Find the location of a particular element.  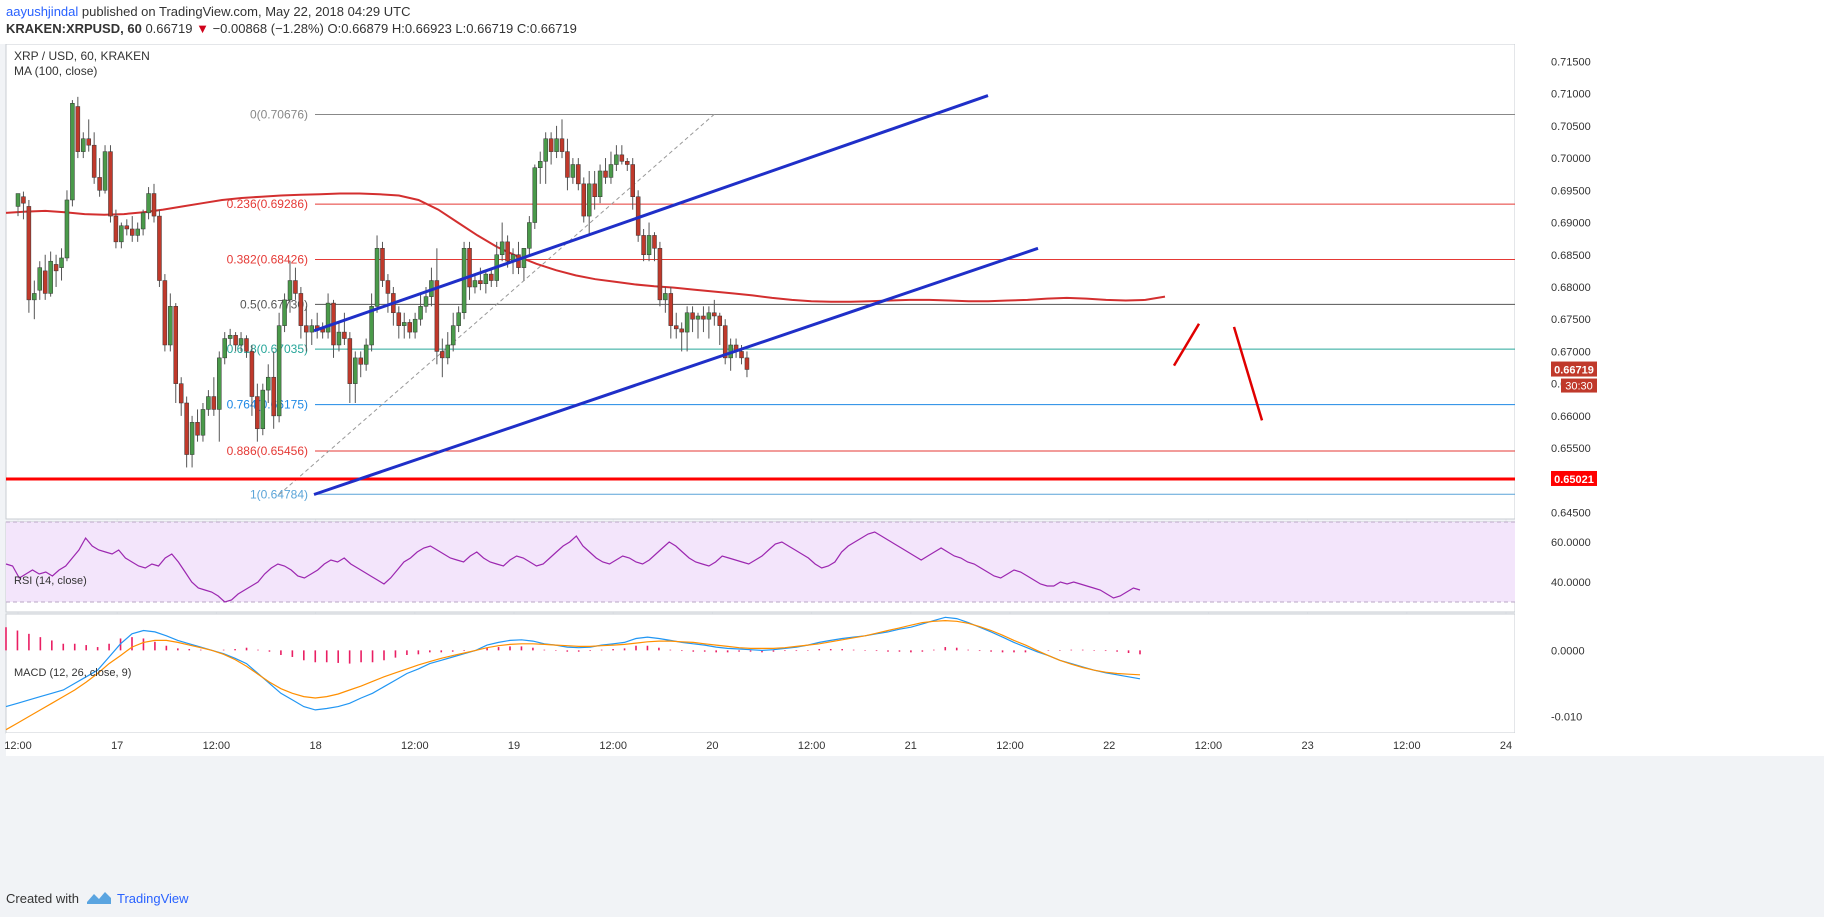

upper-trendline is located at coordinates (651, 213).